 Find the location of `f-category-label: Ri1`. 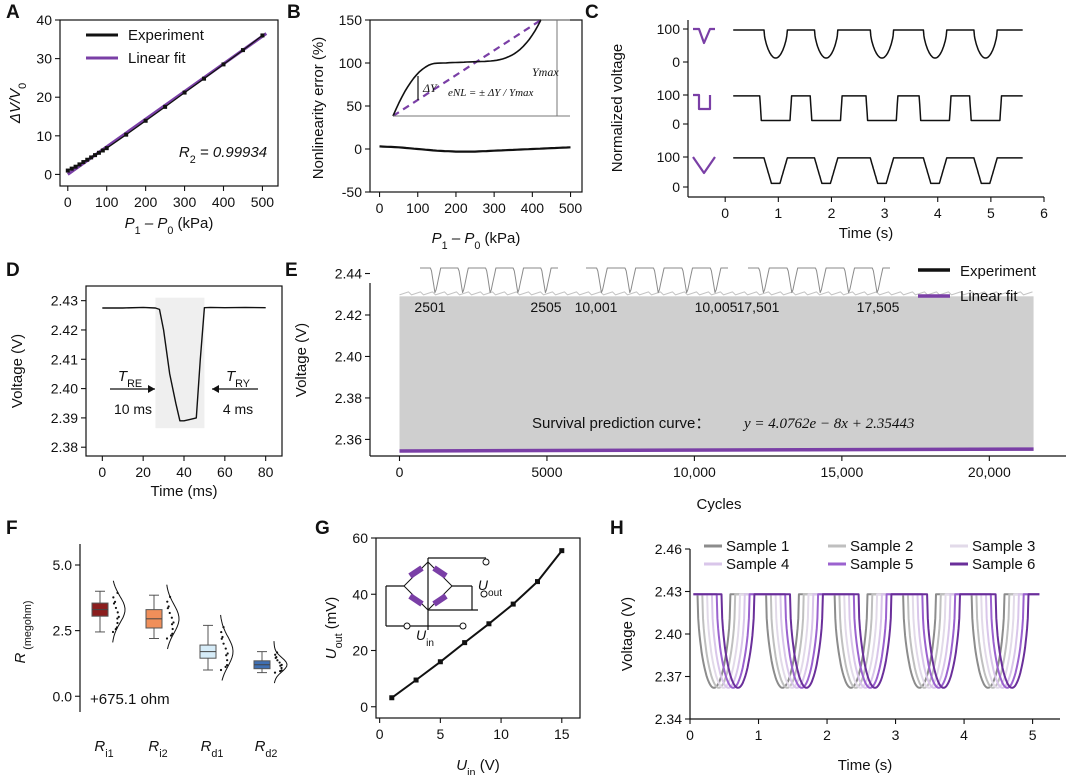

f-category-label: Ri1 is located at coordinates (103, 749).